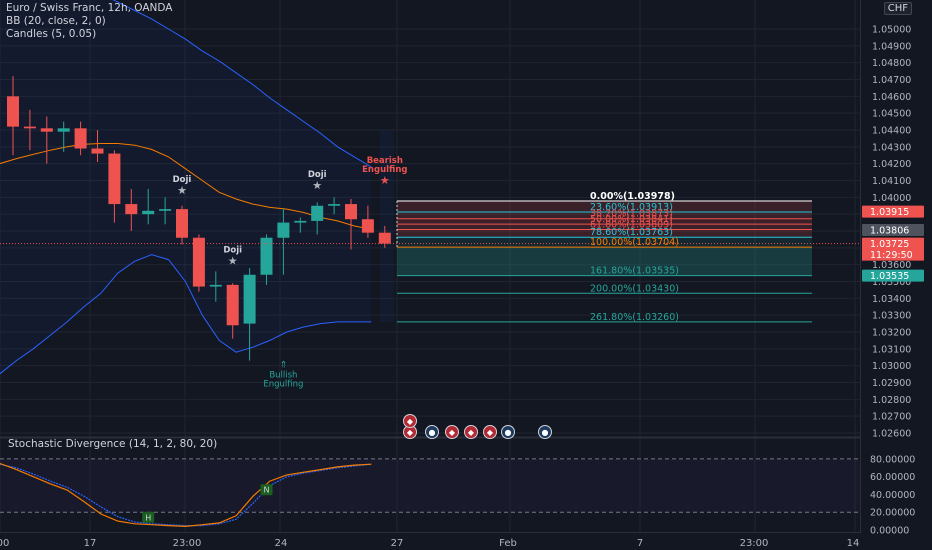 This screenshot has height=550, width=932. I want to click on price-tick: 1.04800, so click(891, 63).